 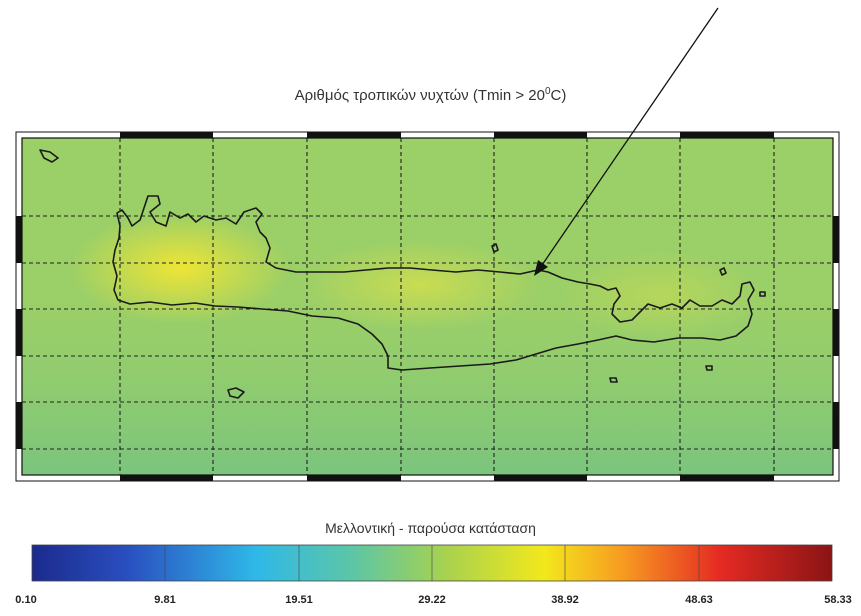 What do you see at coordinates (26, 600) in the screenshot?
I see `colorbar-tick: 0.10` at bounding box center [26, 600].